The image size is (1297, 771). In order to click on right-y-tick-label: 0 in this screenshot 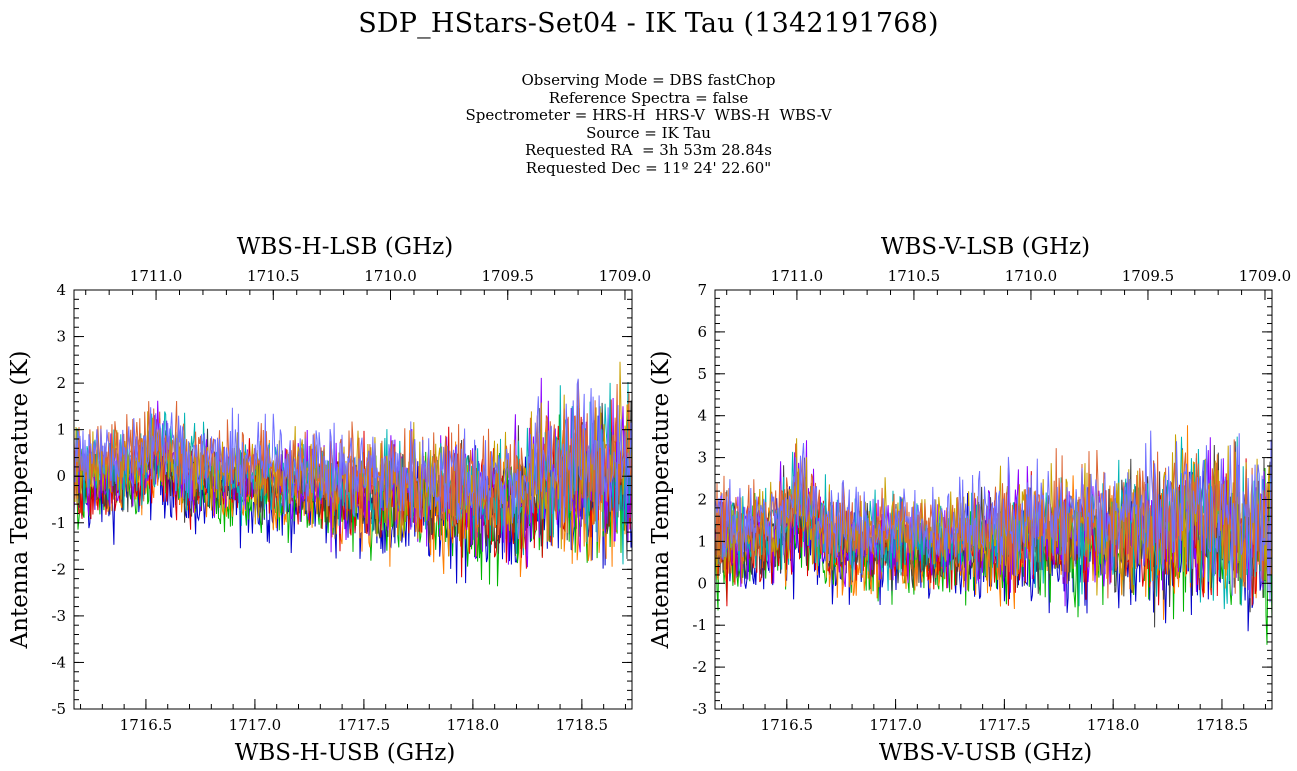, I will do `click(702, 583)`.